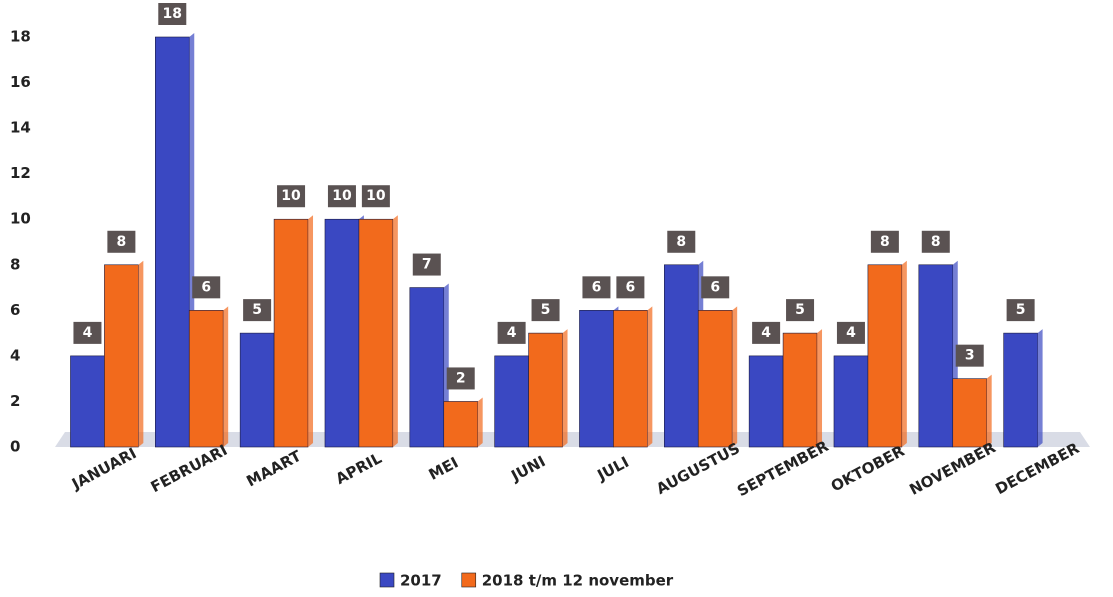 This screenshot has height=597, width=1113. I want to click on y-tick-label: 14, so click(20, 128).